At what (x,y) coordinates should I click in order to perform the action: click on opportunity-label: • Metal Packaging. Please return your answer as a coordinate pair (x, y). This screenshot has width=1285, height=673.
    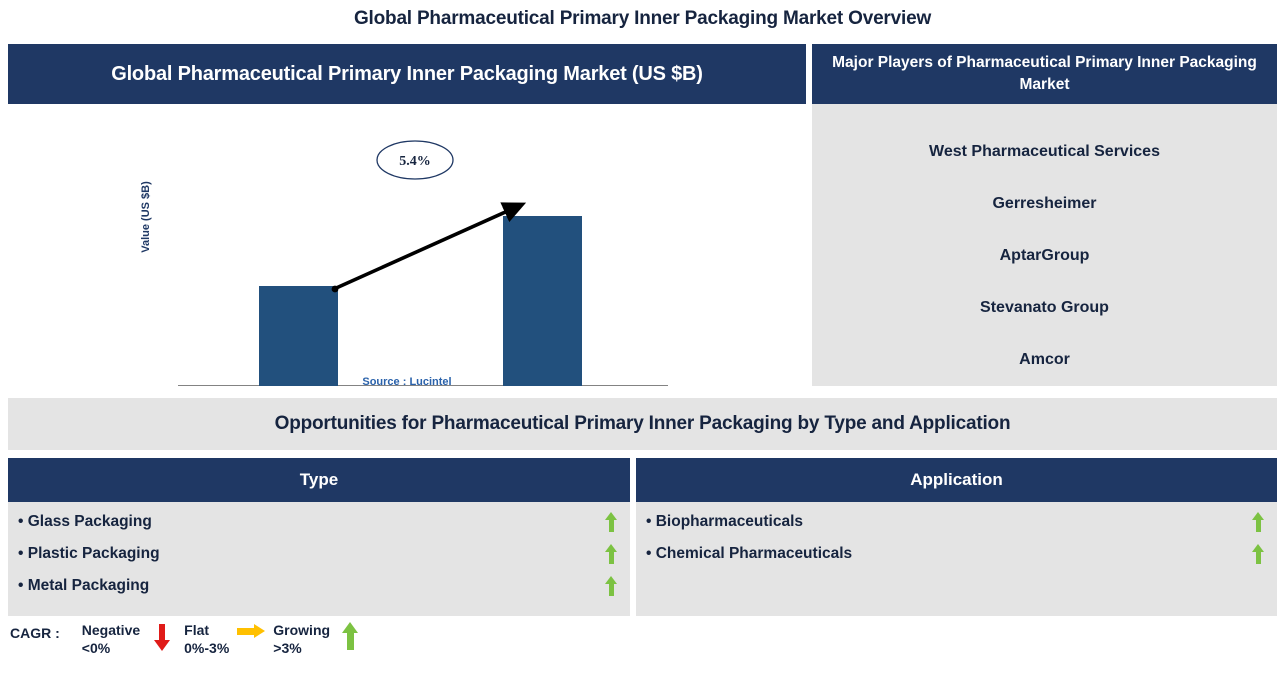
    Looking at the image, I should click on (84, 585).